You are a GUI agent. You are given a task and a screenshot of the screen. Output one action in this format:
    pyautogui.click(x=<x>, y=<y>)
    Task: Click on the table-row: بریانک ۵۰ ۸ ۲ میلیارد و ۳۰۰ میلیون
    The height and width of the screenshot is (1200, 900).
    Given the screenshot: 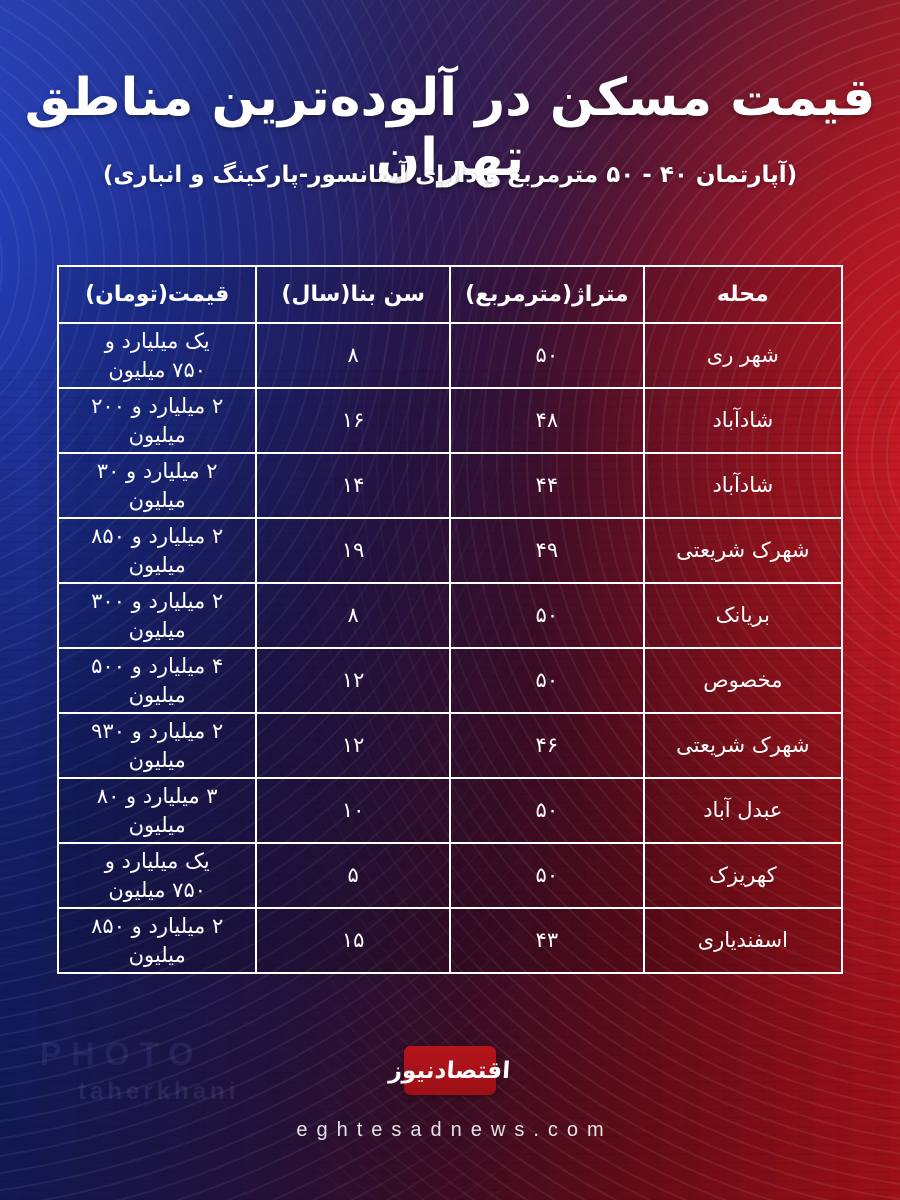 What is the action you would take?
    pyautogui.click(x=450, y=615)
    